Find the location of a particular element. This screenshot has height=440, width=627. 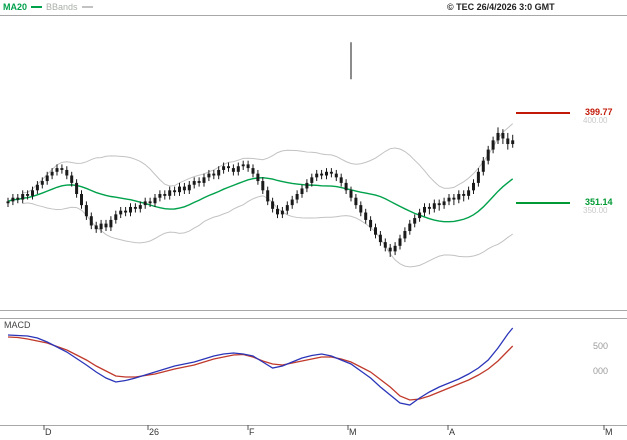

macd-pane-label: MACD is located at coordinates (17, 325).